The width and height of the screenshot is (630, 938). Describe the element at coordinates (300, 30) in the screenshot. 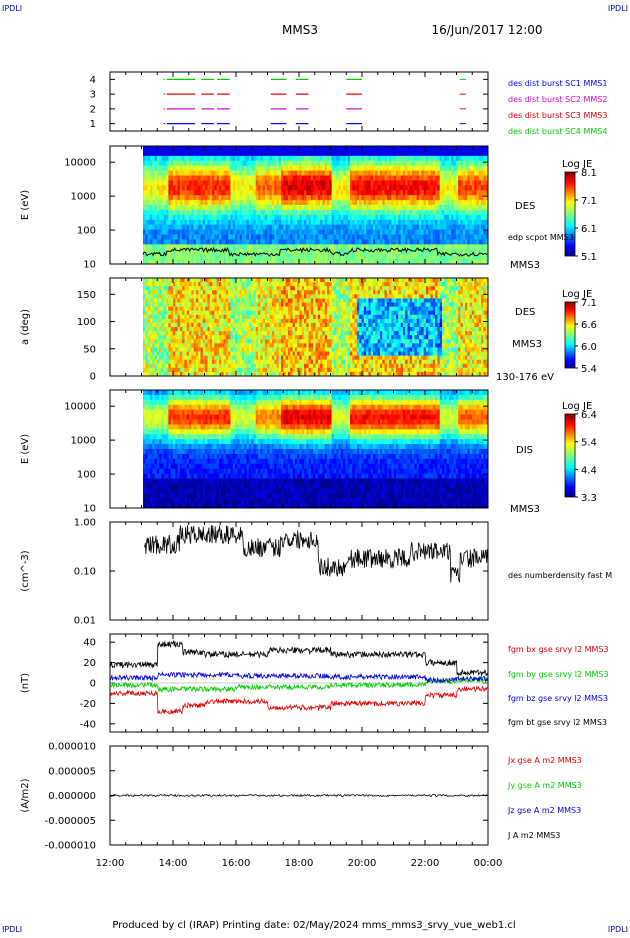

I see `header-mission: MMS3` at that location.